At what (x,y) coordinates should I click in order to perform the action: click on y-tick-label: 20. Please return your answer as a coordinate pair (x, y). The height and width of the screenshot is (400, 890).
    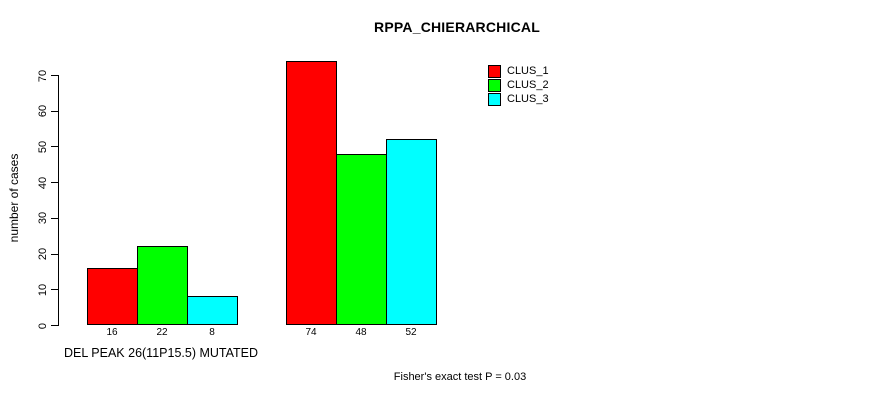
    Looking at the image, I should click on (43, 254).